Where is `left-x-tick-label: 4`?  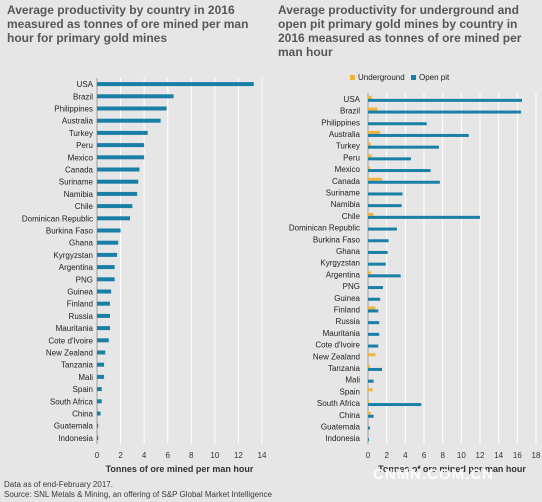 left-x-tick-label: 4 is located at coordinates (144, 455).